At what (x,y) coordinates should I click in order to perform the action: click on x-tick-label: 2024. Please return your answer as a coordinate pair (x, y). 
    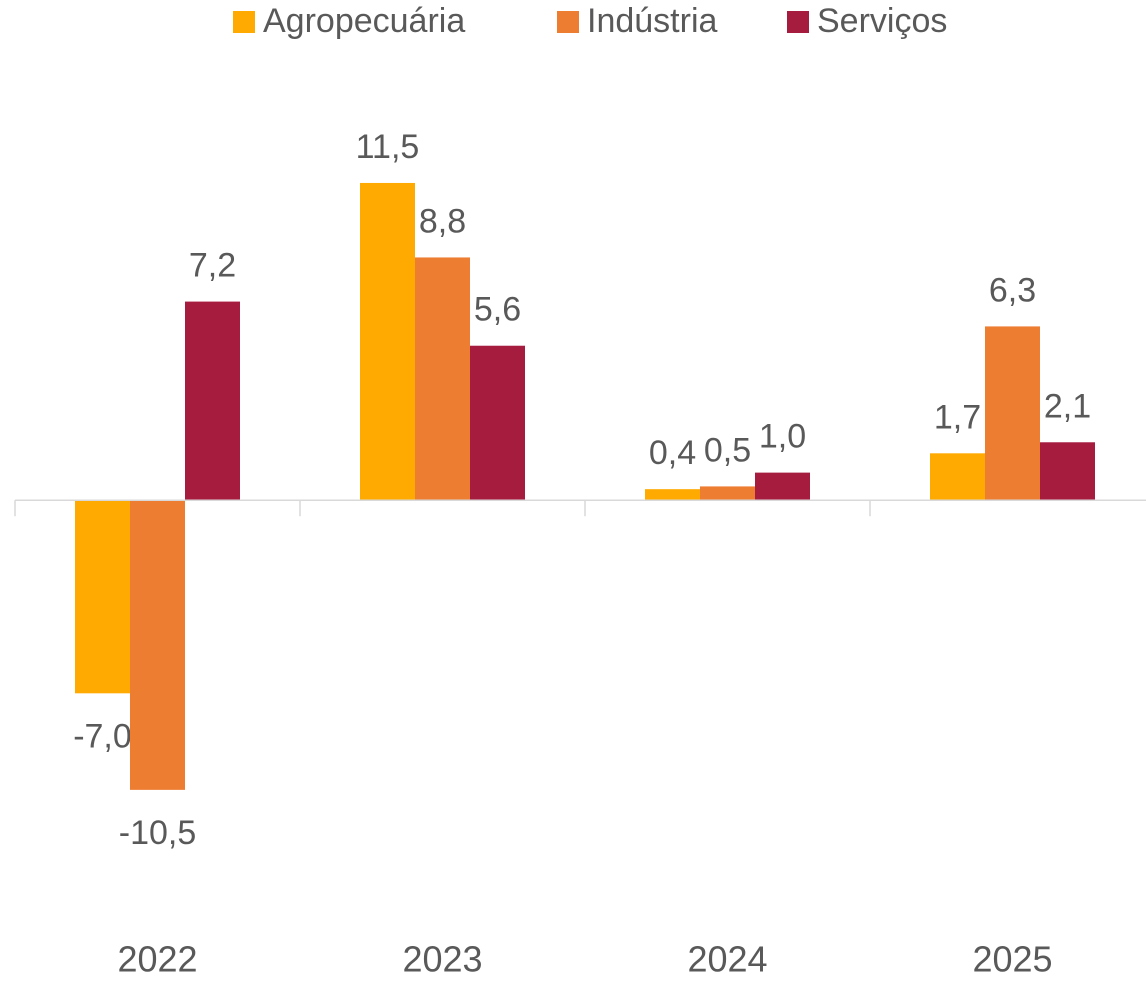
    Looking at the image, I should click on (727, 959).